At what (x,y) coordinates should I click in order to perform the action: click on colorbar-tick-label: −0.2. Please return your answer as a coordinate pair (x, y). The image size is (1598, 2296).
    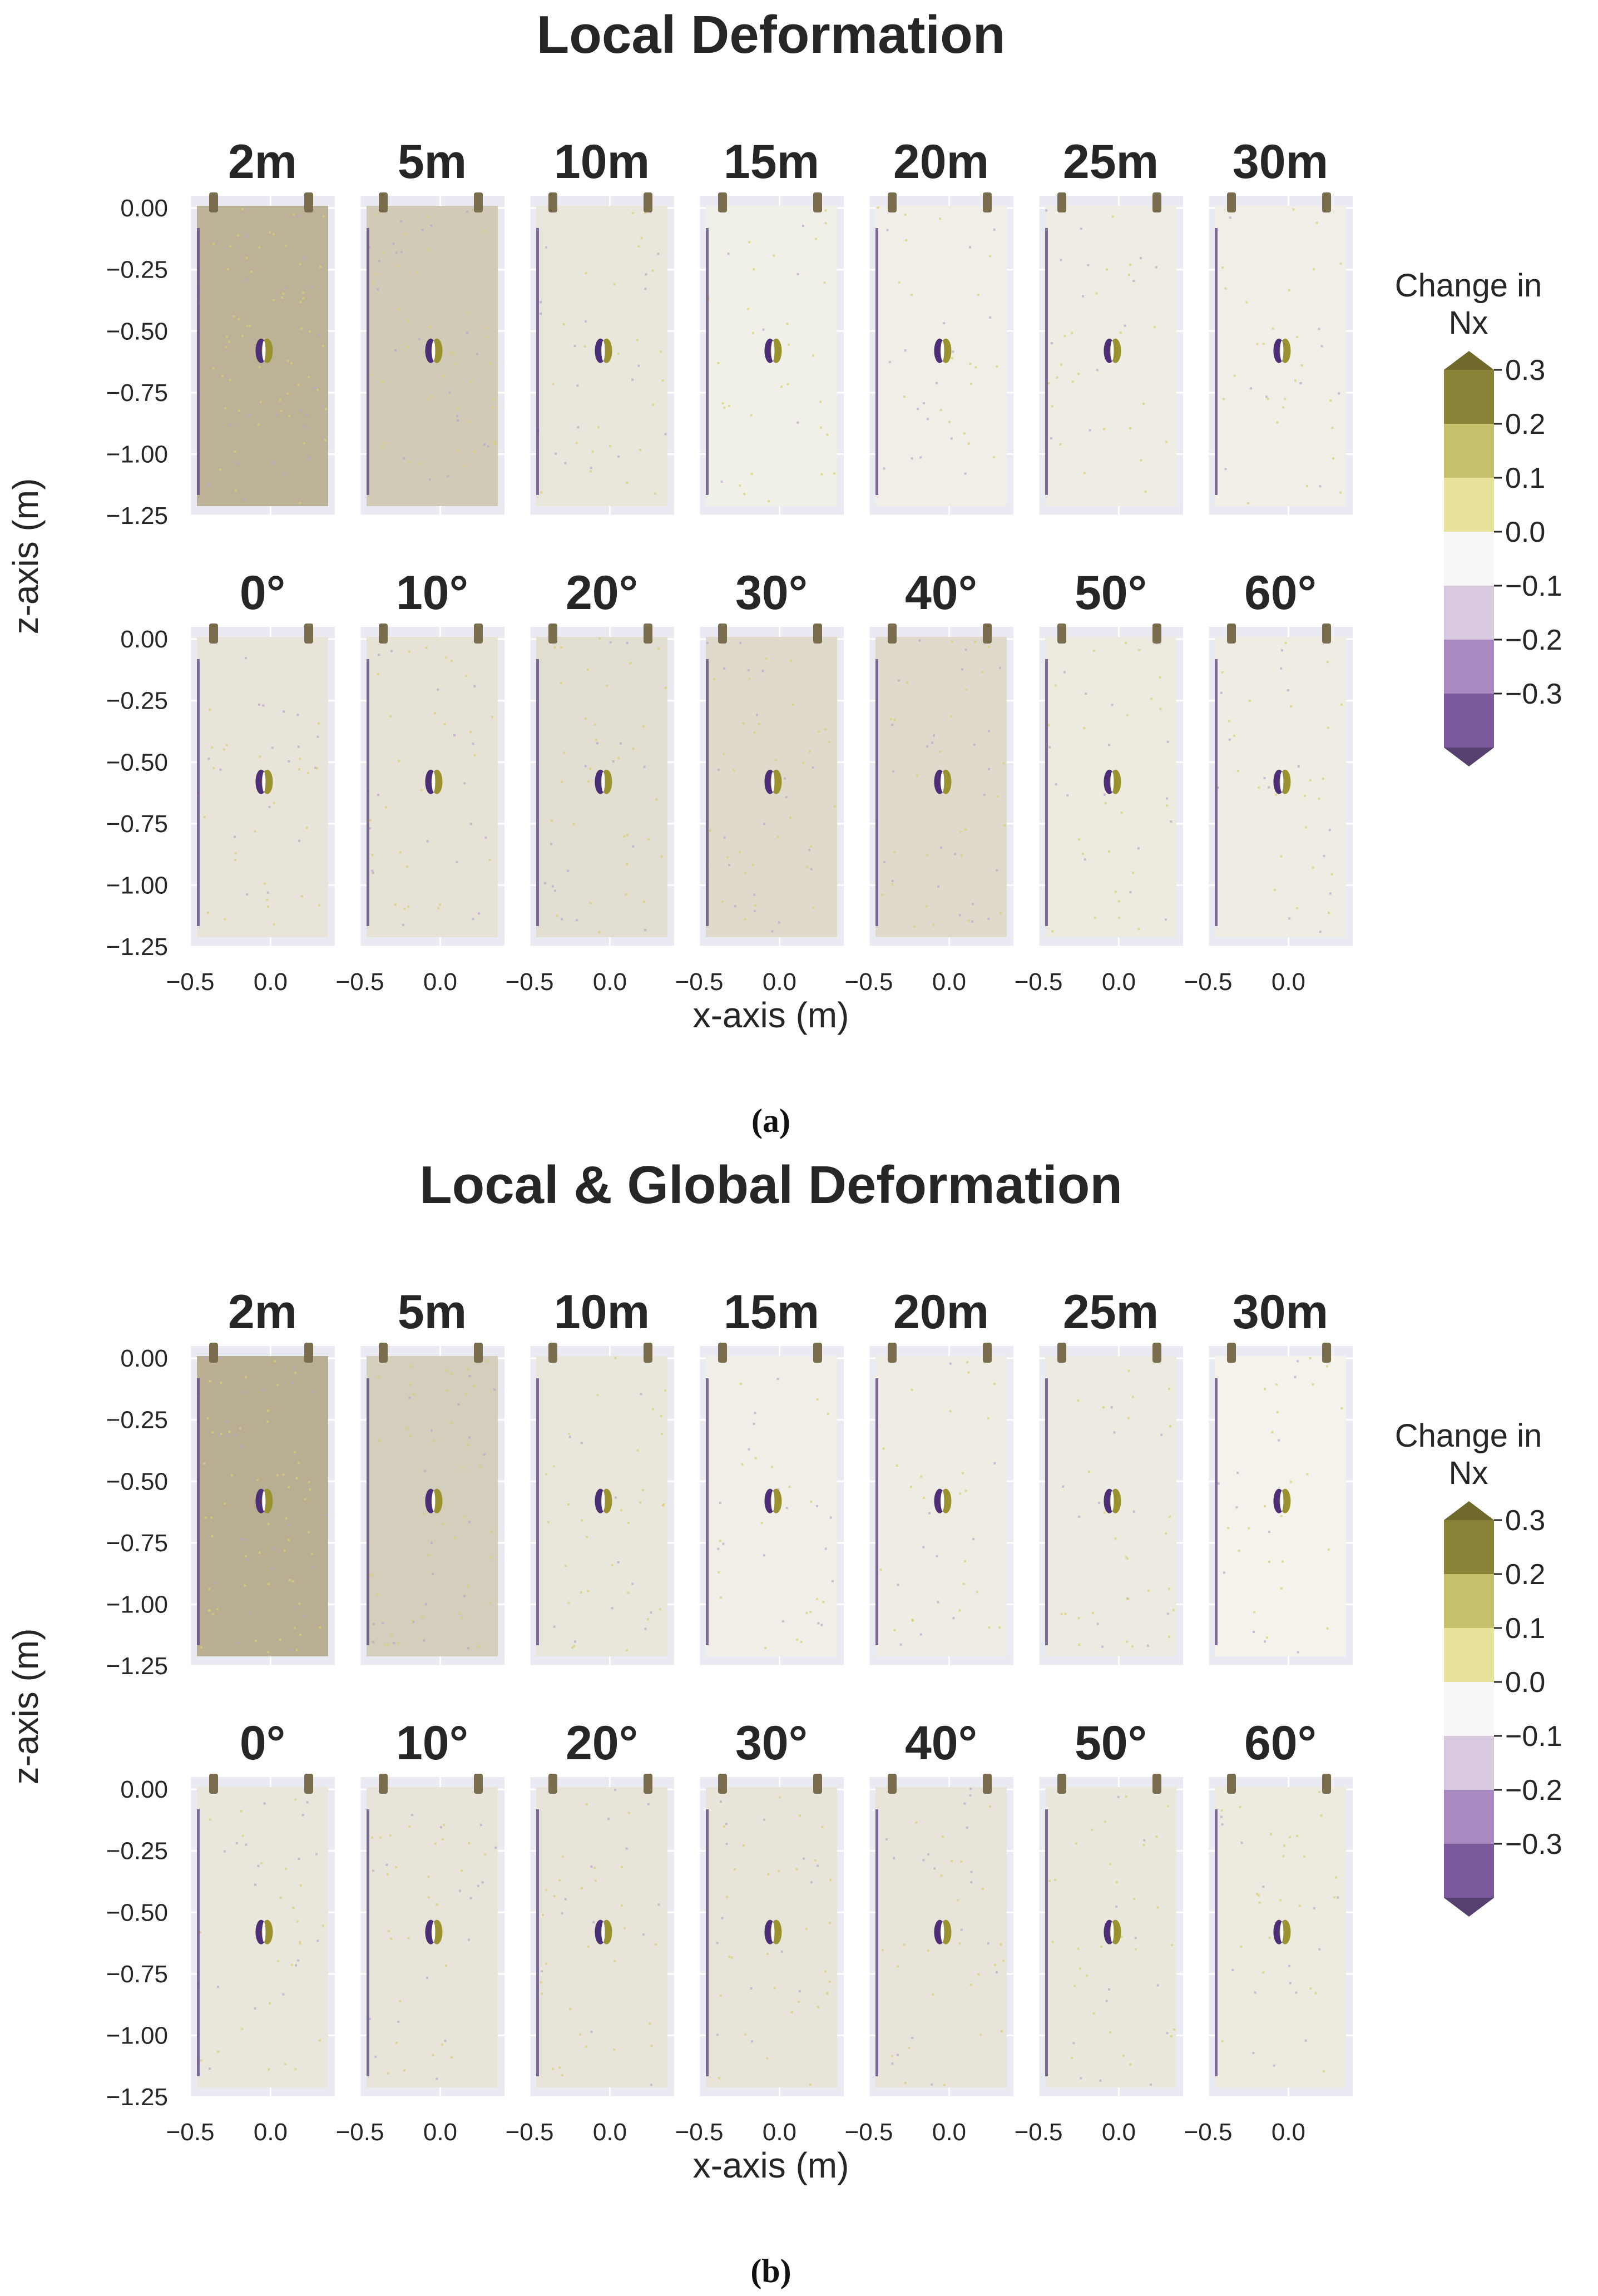
    Looking at the image, I should click on (1533, 1790).